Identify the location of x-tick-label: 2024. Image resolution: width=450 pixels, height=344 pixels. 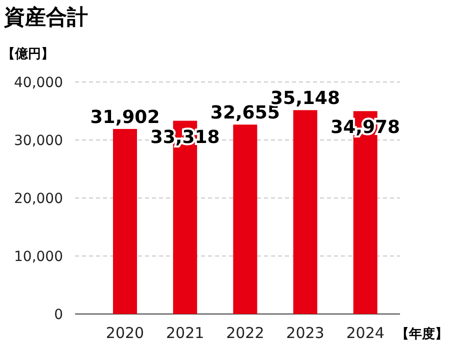
(365, 333).